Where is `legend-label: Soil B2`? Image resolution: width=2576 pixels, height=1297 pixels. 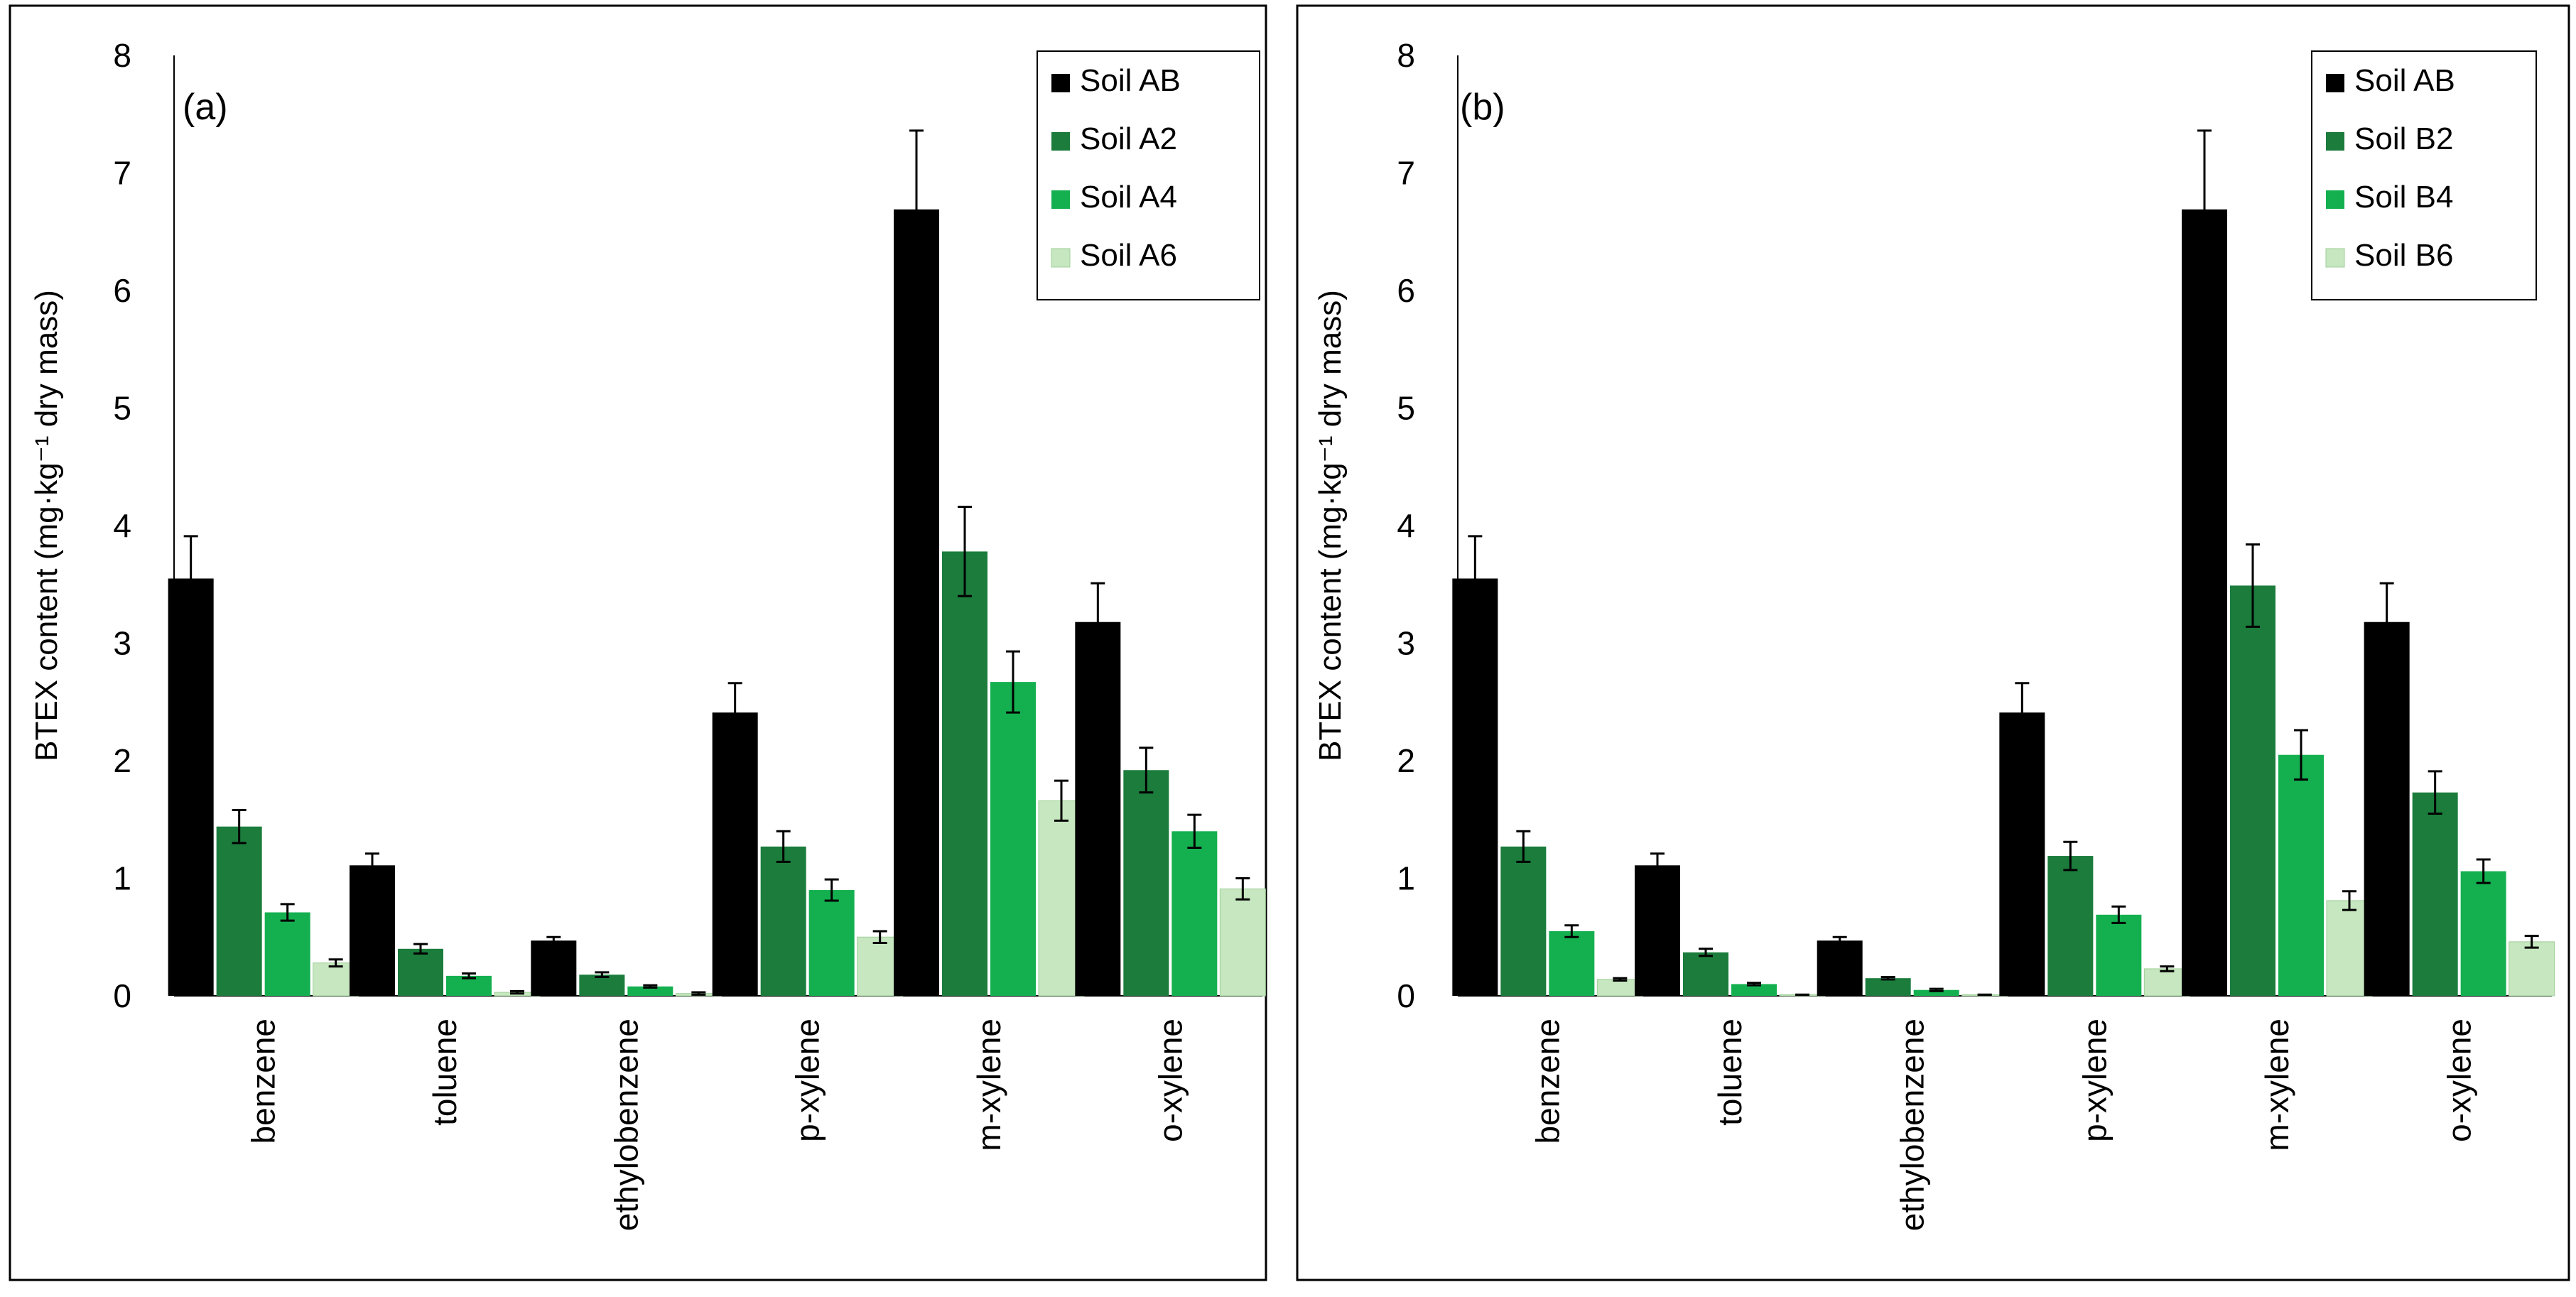 legend-label: Soil B2 is located at coordinates (2403, 139).